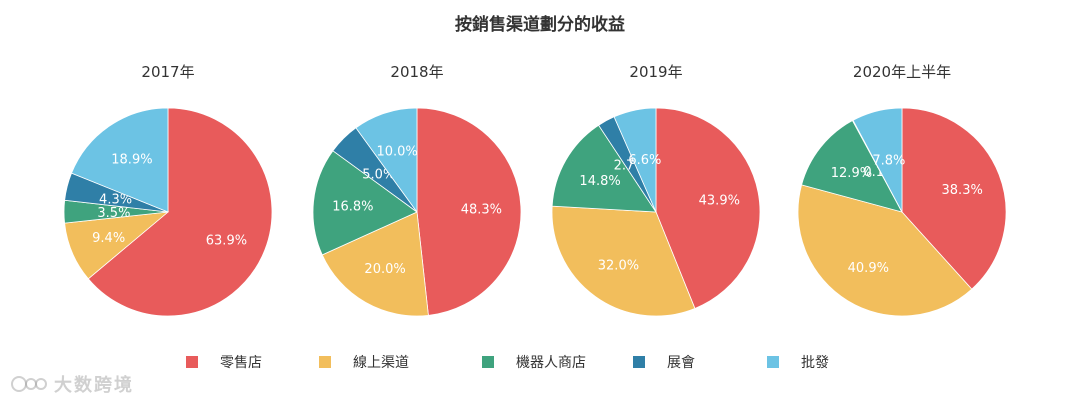  What do you see at coordinates (656, 72) in the screenshot?
I see `pie-title-2019: 2019年` at bounding box center [656, 72].